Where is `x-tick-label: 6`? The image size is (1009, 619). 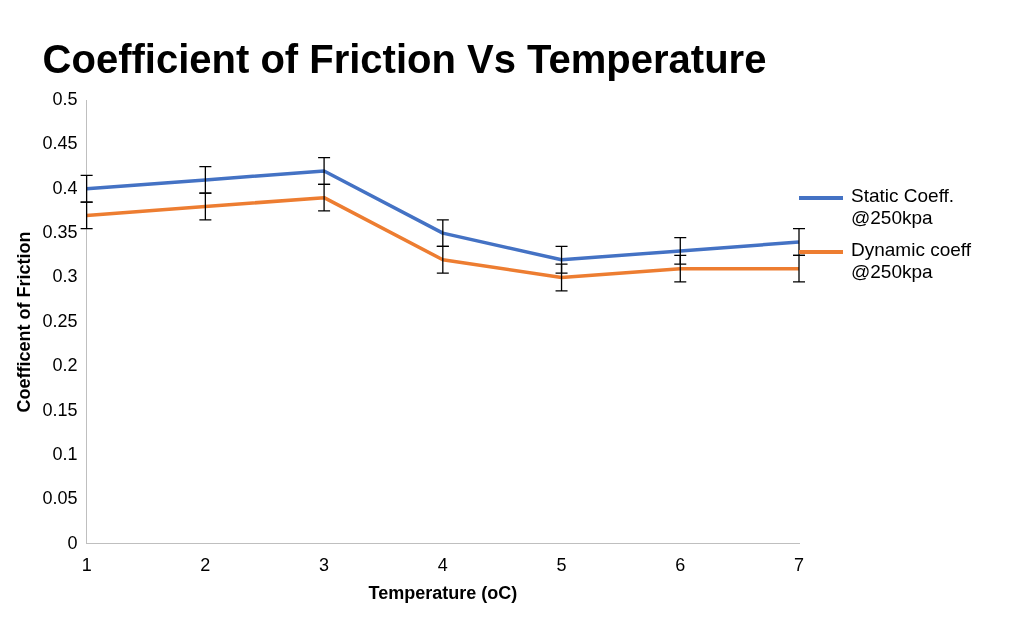 x-tick-label: 6 is located at coordinates (680, 564).